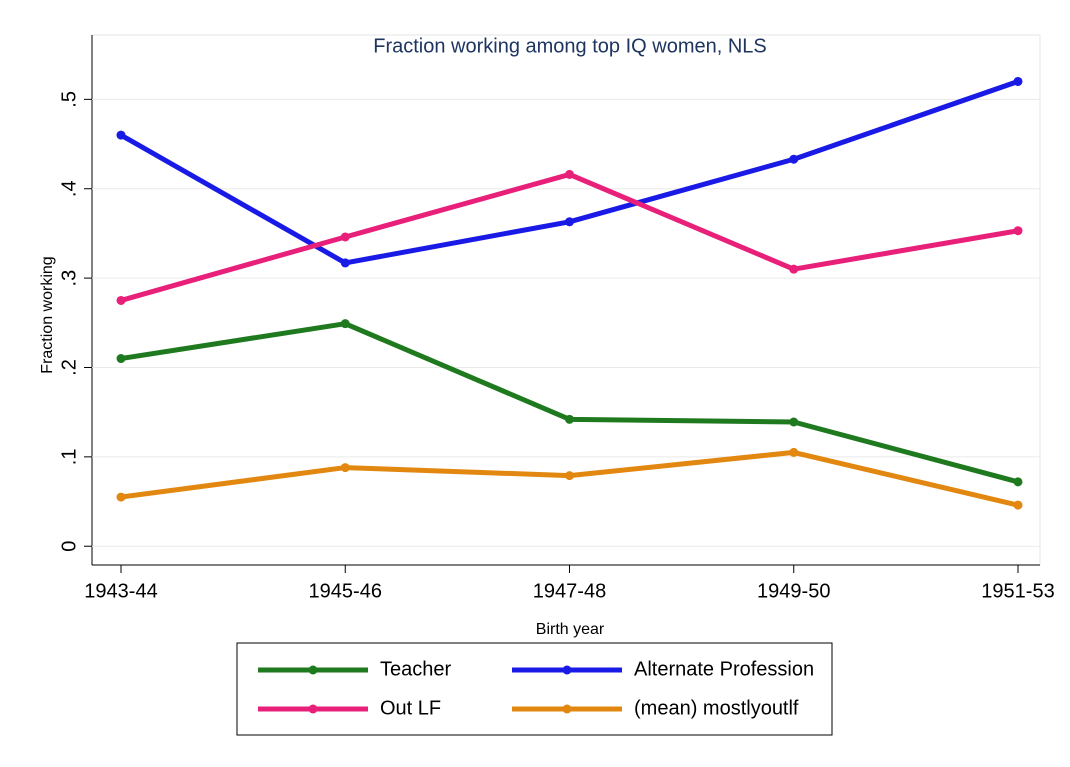  I want to click on x-tick-label: 1943-44, so click(120, 591).